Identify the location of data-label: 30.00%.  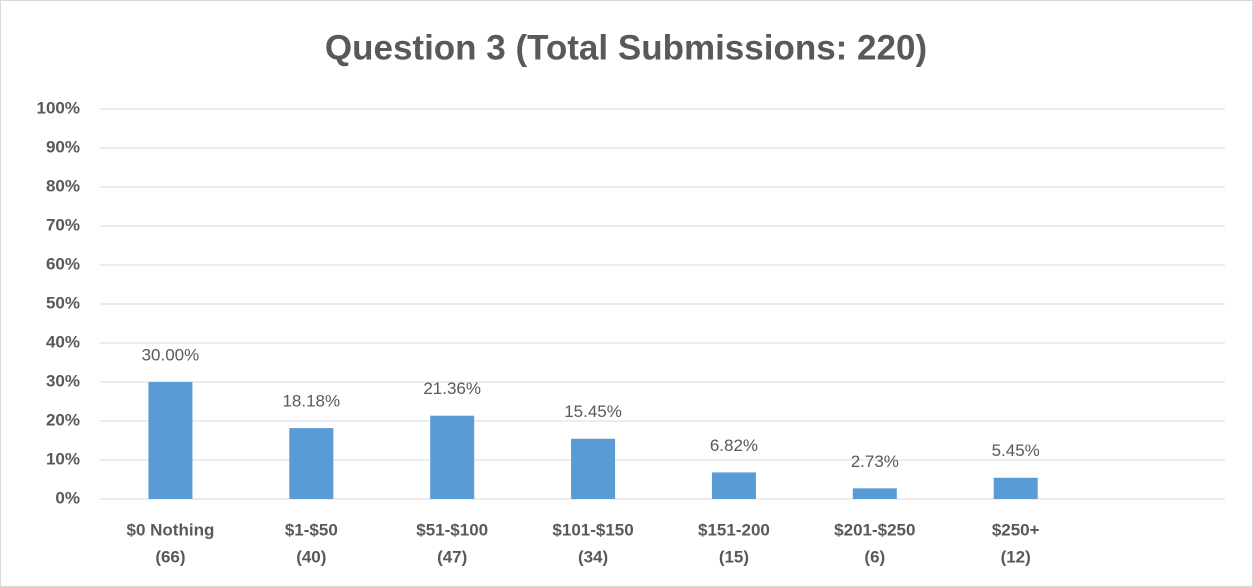
(171, 354).